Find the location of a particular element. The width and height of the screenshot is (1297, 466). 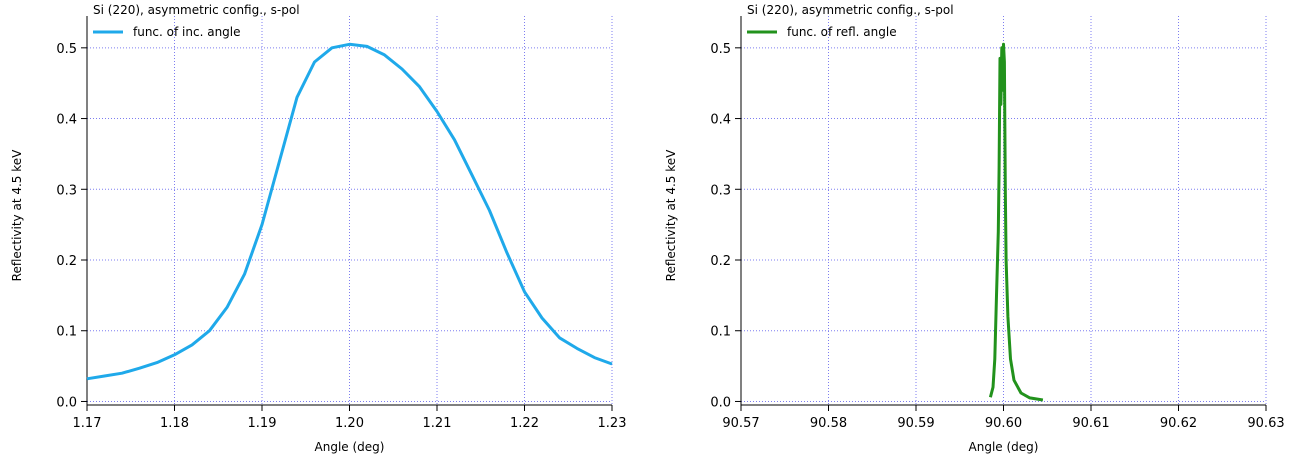

x-tick-label: 90.60 is located at coordinates (1003, 423).